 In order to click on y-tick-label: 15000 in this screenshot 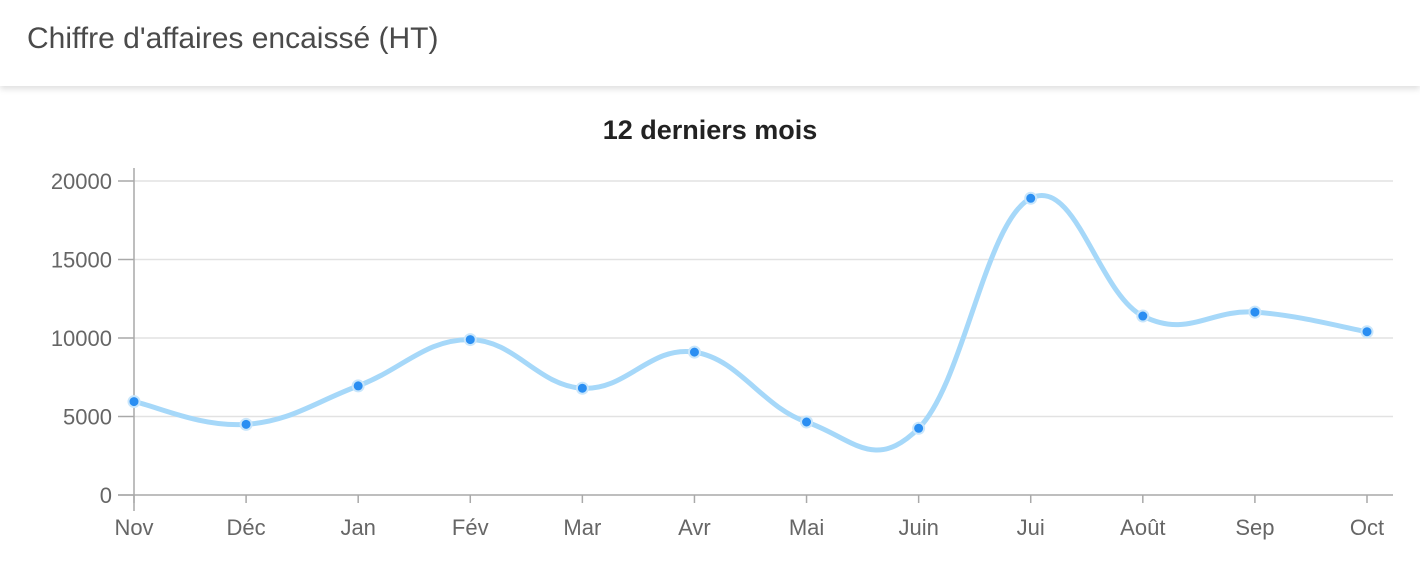, I will do `click(81, 260)`.